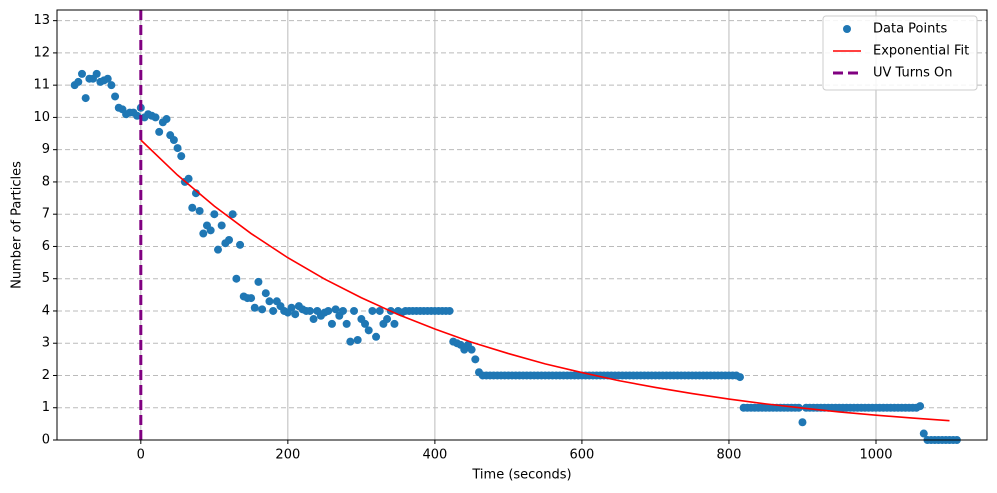 The width and height of the screenshot is (997, 493). What do you see at coordinates (41, 20) in the screenshot?
I see `y-tick-label: 13` at bounding box center [41, 20].